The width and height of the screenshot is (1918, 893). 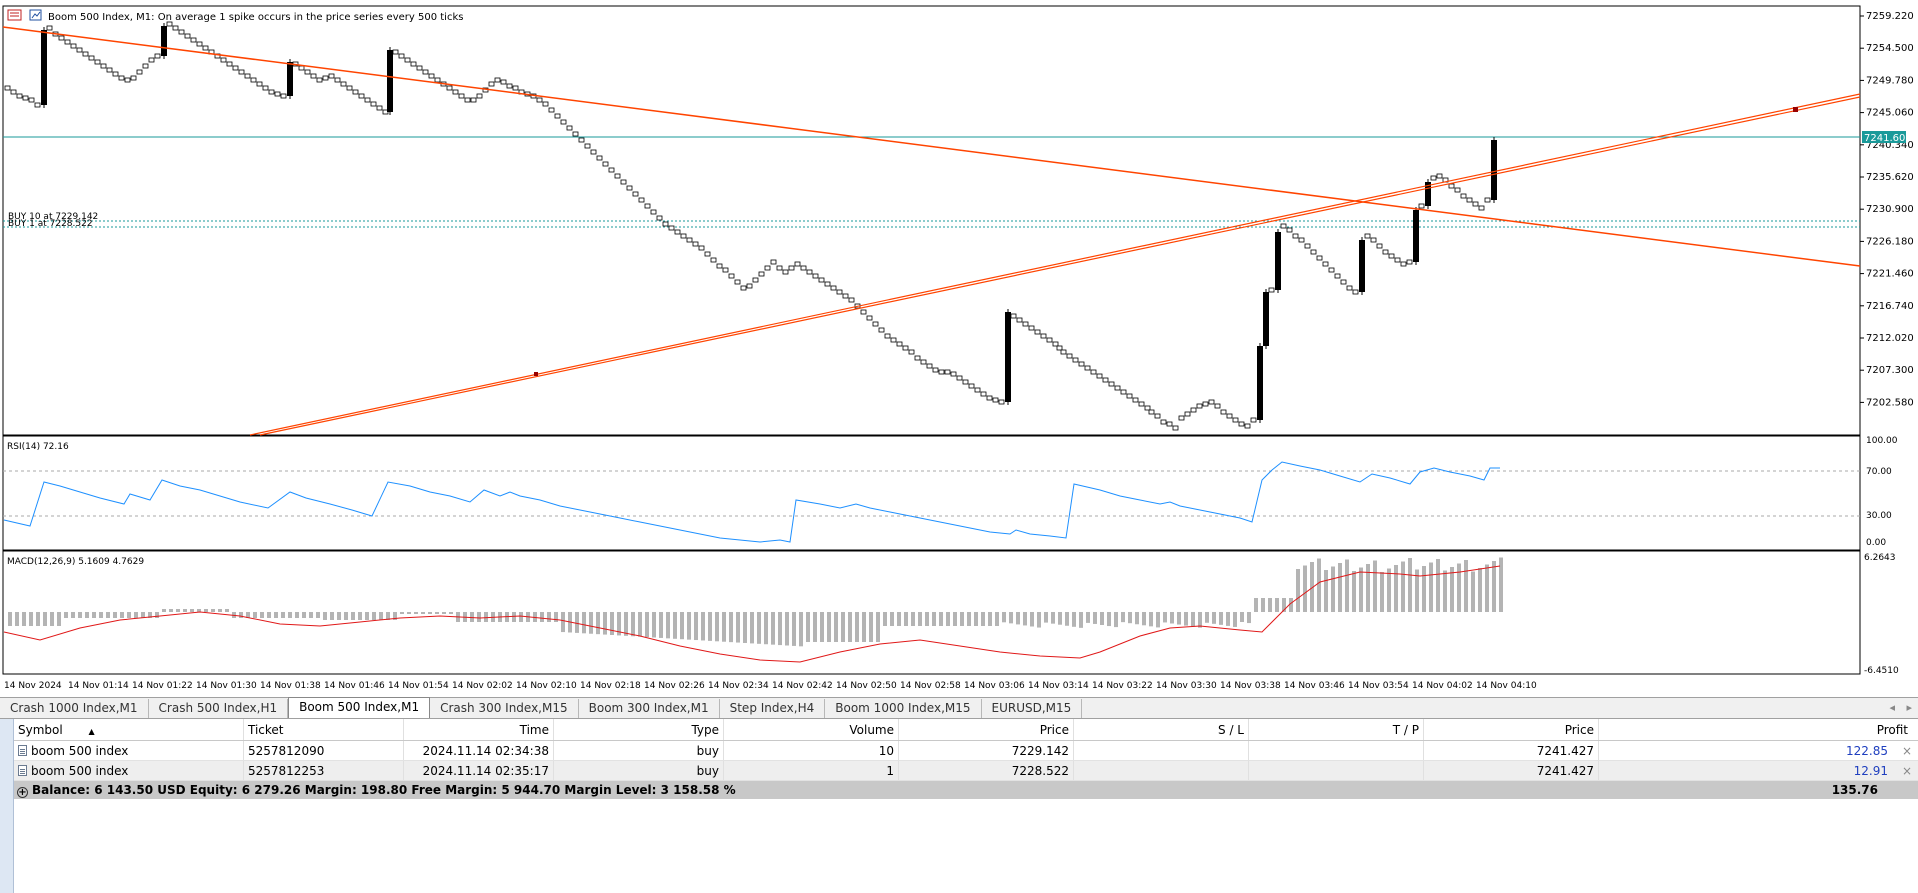 I want to click on price-label: 7245.060, so click(x=1890, y=113).